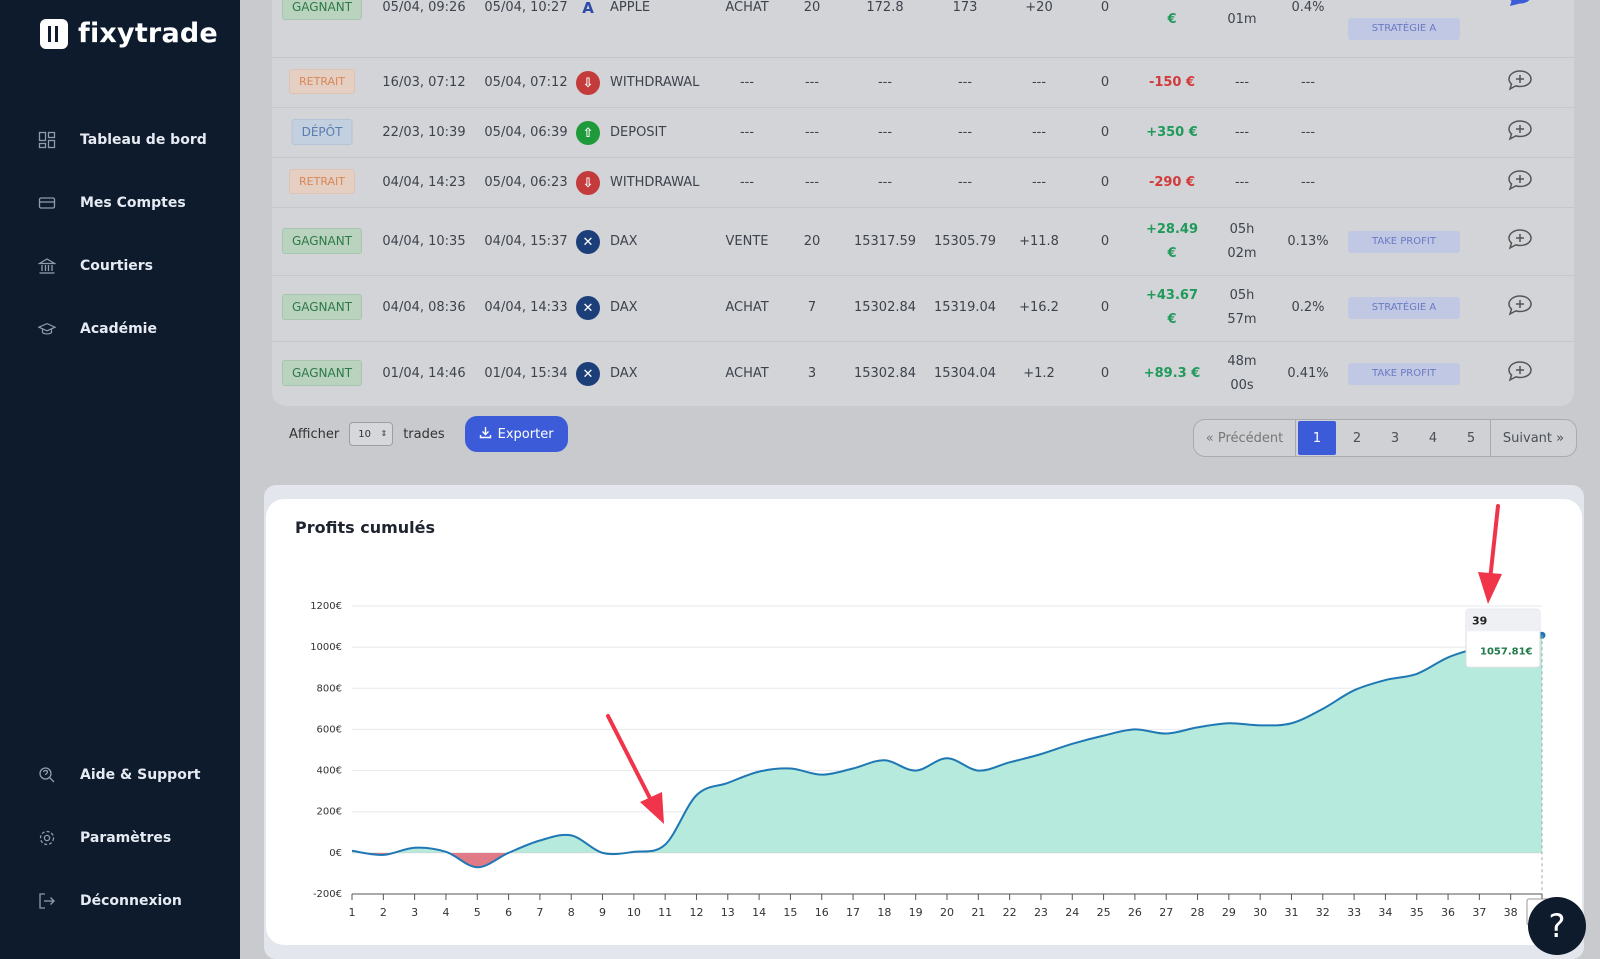  I want to click on x-tick-label: 25, so click(1104, 912).